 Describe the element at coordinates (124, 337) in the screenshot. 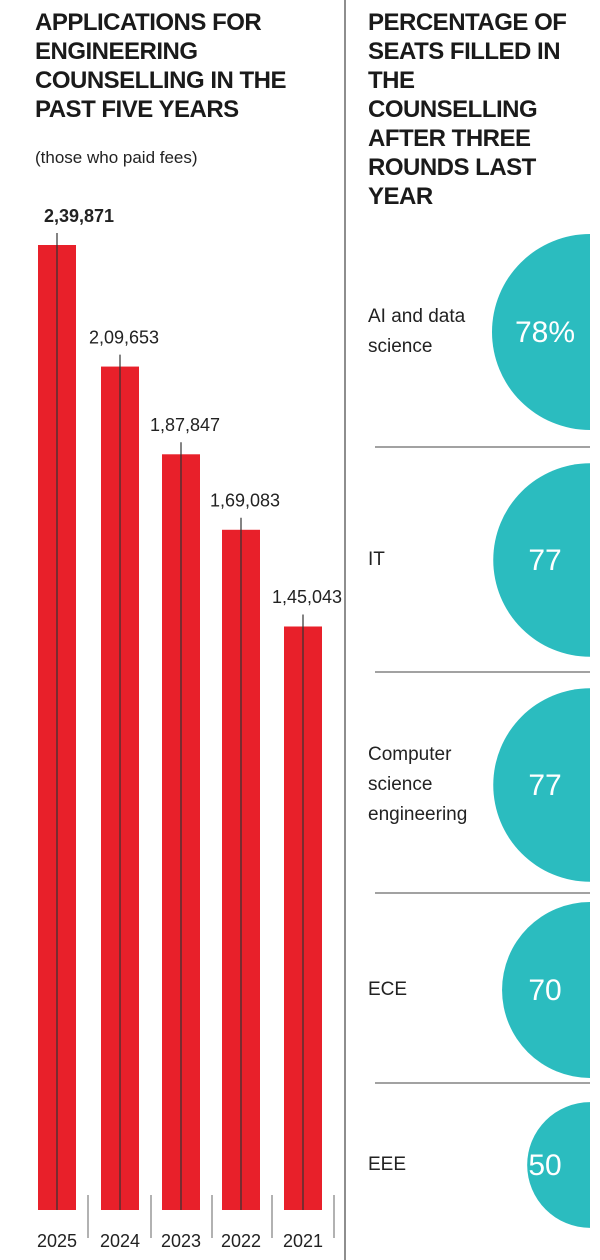

I see `value-label: 2,09,653` at that location.